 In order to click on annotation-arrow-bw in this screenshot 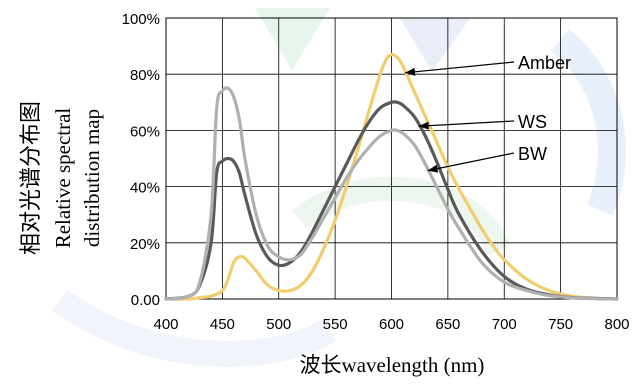, I will do `click(471, 162)`.